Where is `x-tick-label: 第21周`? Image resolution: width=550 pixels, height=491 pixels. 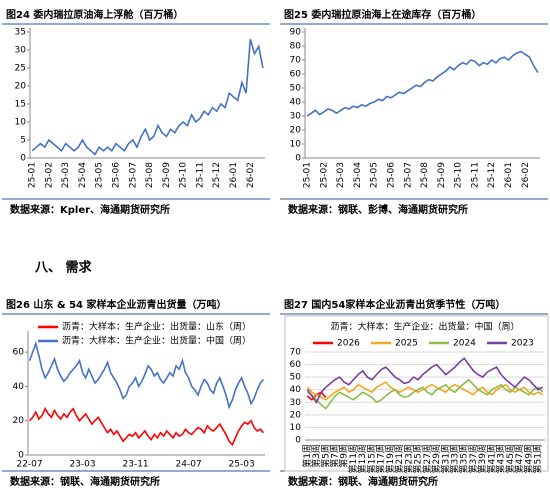 x-tick-label: 第21周 is located at coordinates (399, 458).